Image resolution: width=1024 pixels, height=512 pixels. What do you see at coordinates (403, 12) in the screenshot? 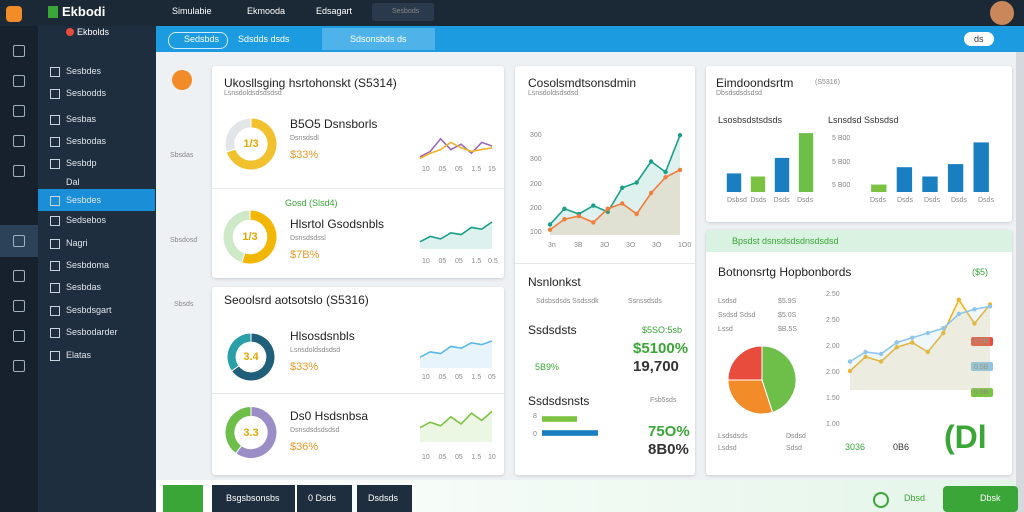
I see `search-box` at bounding box center [403, 12].